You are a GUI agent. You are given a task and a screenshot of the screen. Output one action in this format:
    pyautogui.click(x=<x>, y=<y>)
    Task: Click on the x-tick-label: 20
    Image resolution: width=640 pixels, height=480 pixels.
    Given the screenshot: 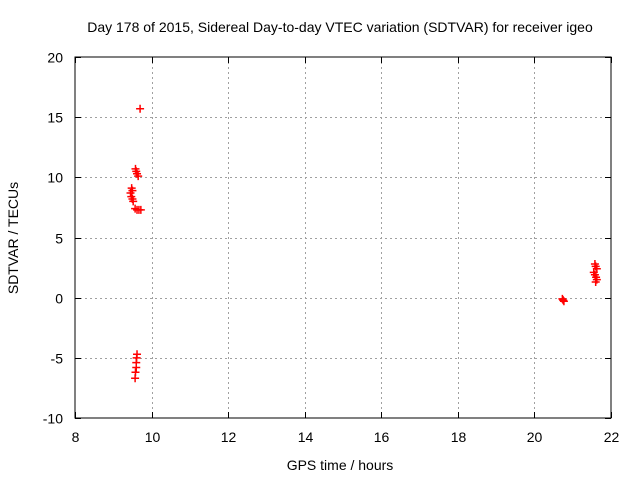 What is the action you would take?
    pyautogui.click(x=535, y=437)
    